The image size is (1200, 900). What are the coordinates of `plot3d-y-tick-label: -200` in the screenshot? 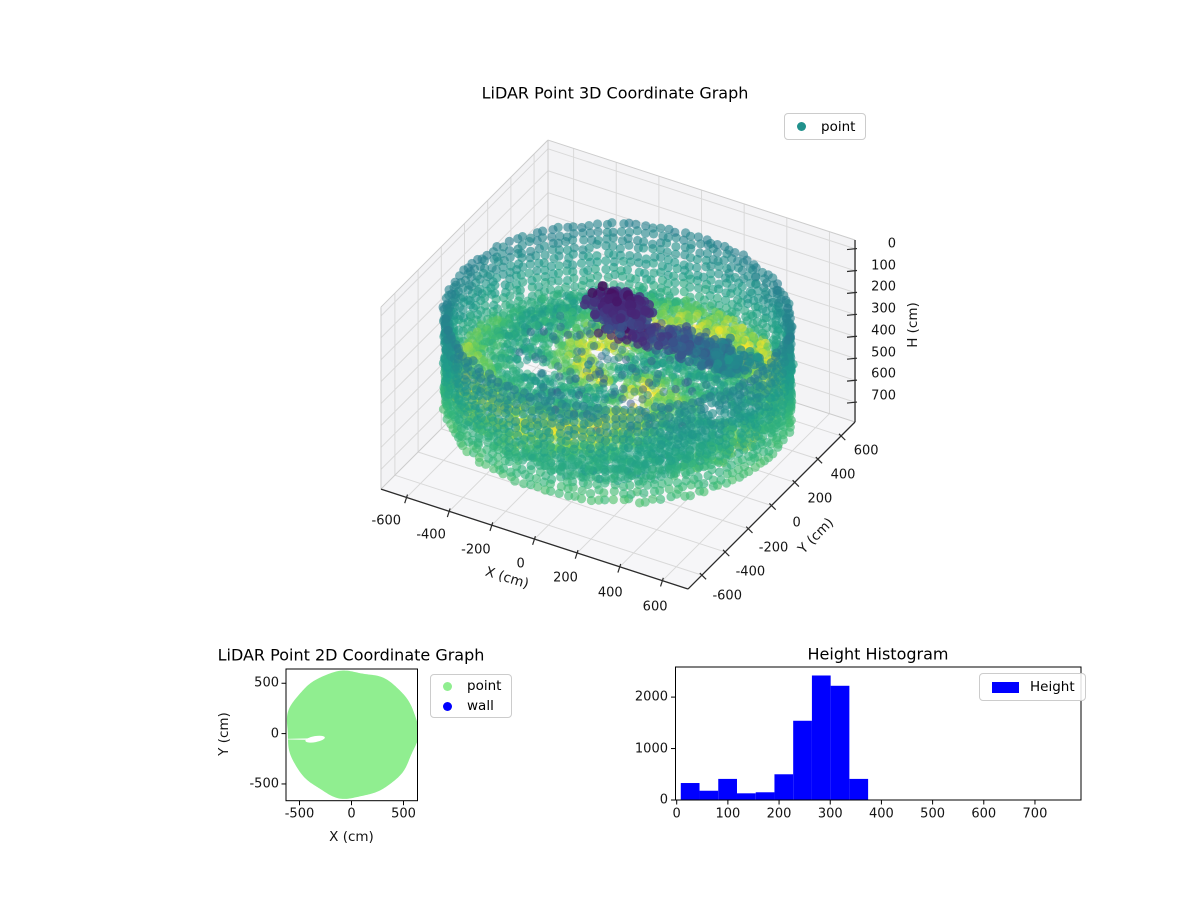 It's located at (773, 548).